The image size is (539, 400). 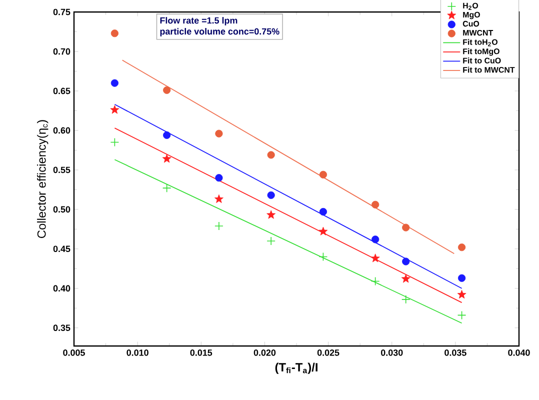 I want to click on annotation: particle volume conc=0.75%, so click(x=220, y=32).